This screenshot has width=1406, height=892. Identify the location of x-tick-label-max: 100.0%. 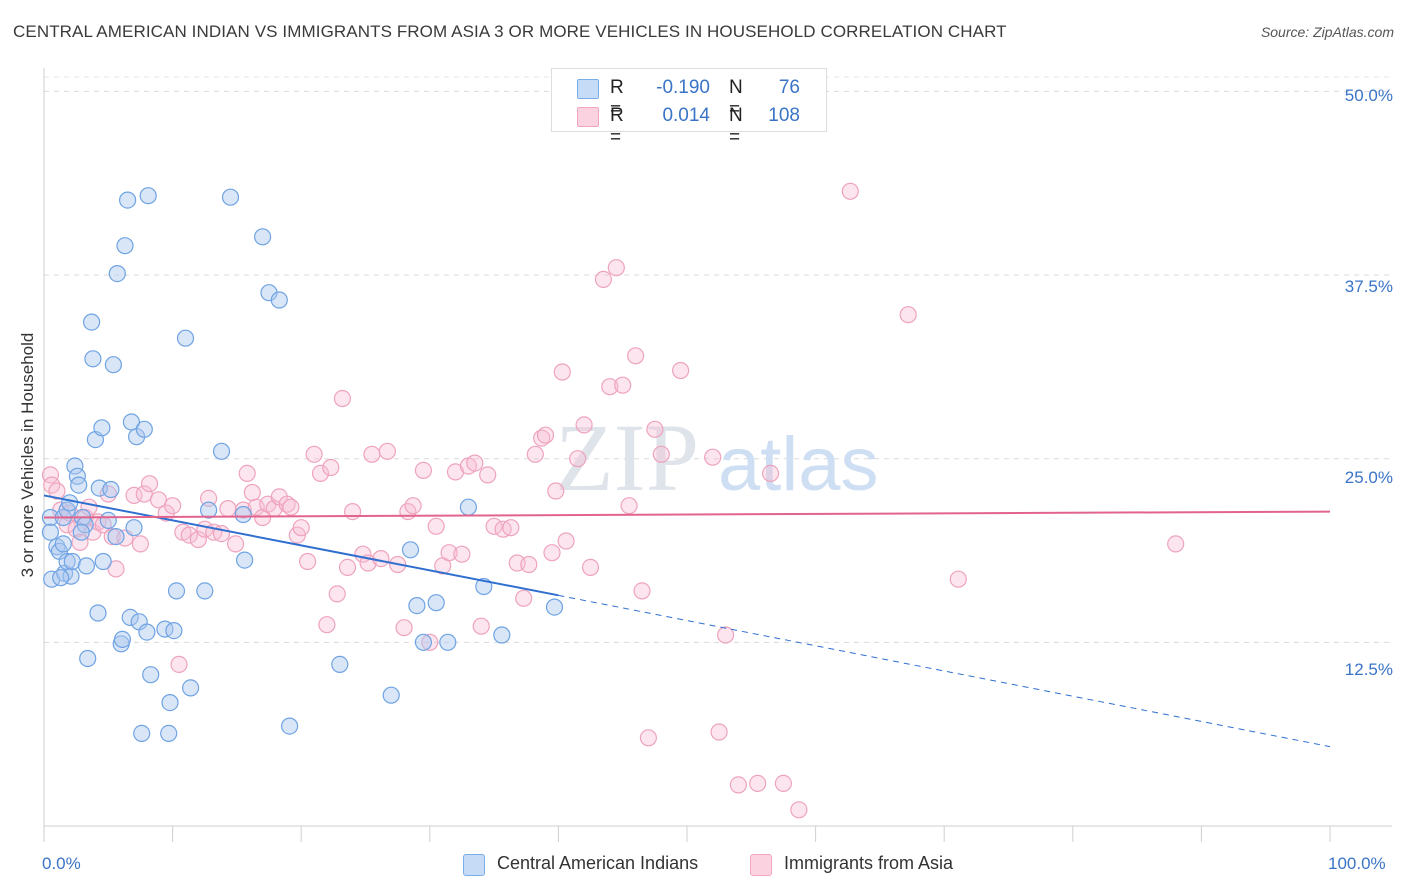
(1357, 863).